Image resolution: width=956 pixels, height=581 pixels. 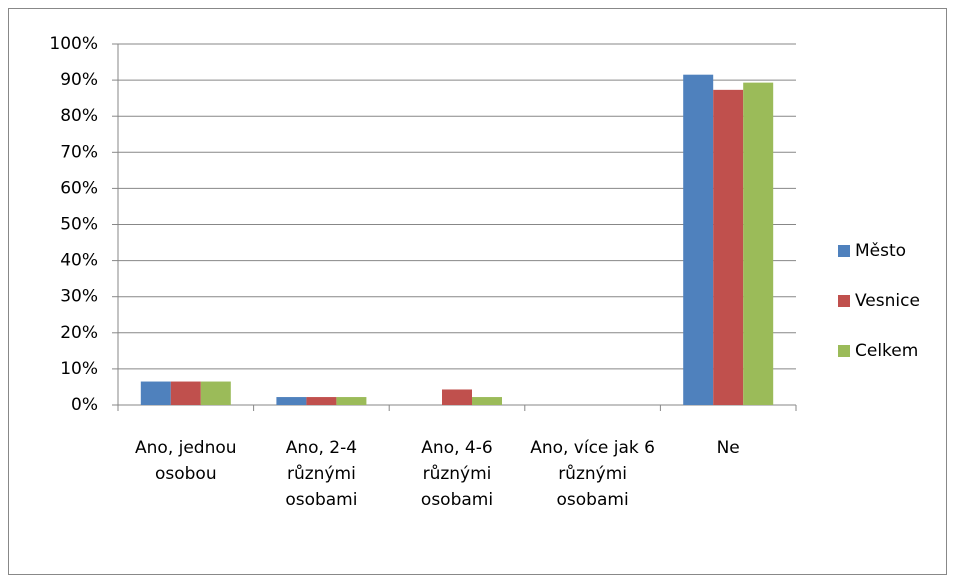 I want to click on y-tick-label: 40%, so click(x=79, y=261).